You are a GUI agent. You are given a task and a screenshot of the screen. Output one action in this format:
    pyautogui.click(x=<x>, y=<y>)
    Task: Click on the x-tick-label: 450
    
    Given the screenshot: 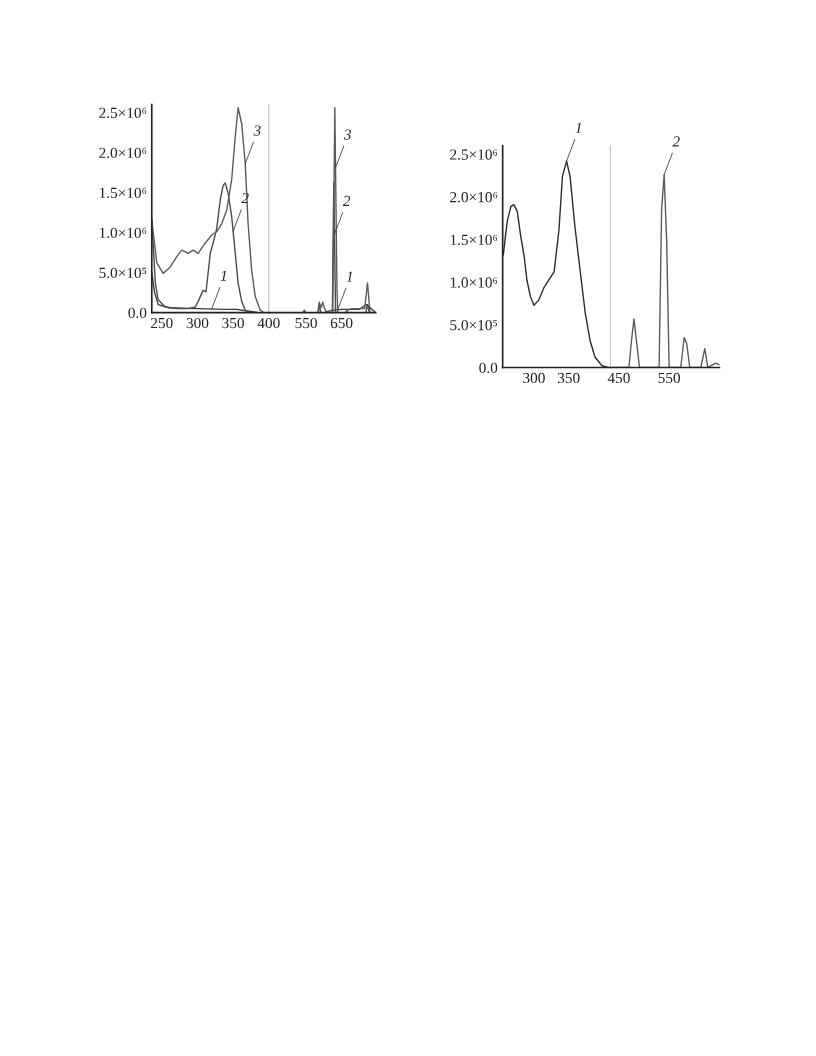 What is the action you would take?
    pyautogui.click(x=618, y=378)
    